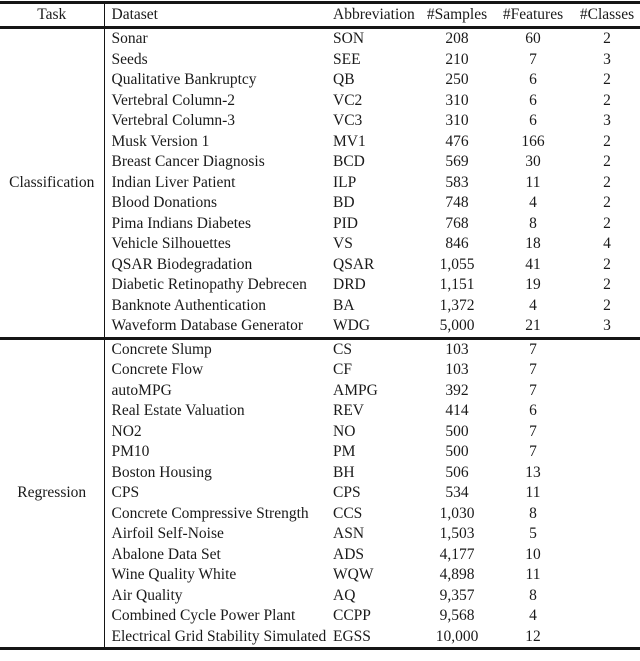  Describe the element at coordinates (457, 513) in the screenshot. I see `samples-cell: 1,030` at that location.